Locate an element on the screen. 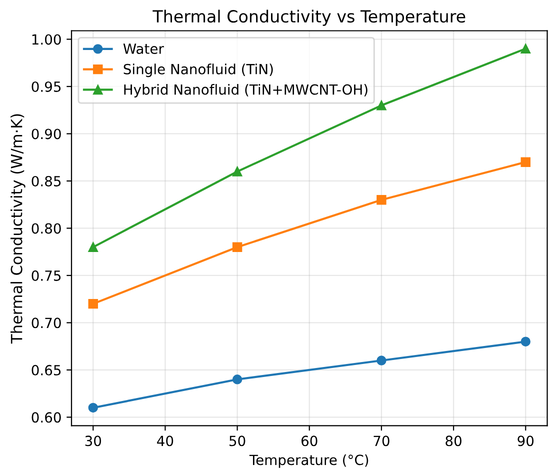 Image resolution: width=550 pixels, height=473 pixels. y-tick-label: 0.95 is located at coordinates (46, 86).